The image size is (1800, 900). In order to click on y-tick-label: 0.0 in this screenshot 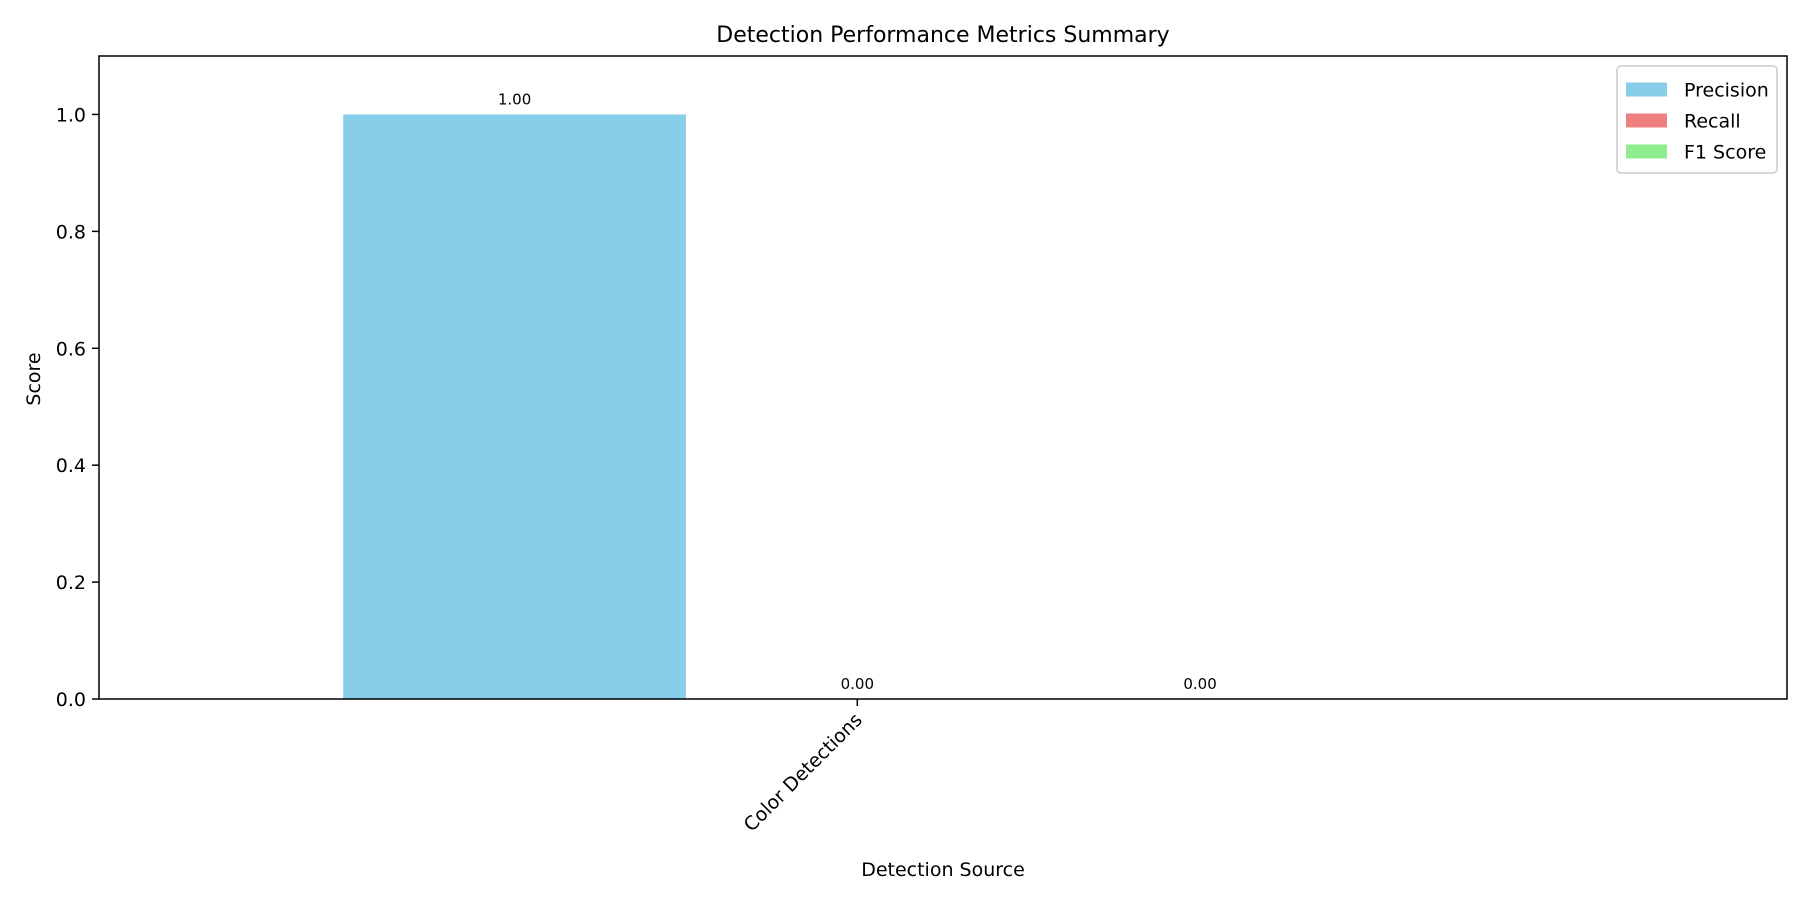, I will do `click(71, 700)`.